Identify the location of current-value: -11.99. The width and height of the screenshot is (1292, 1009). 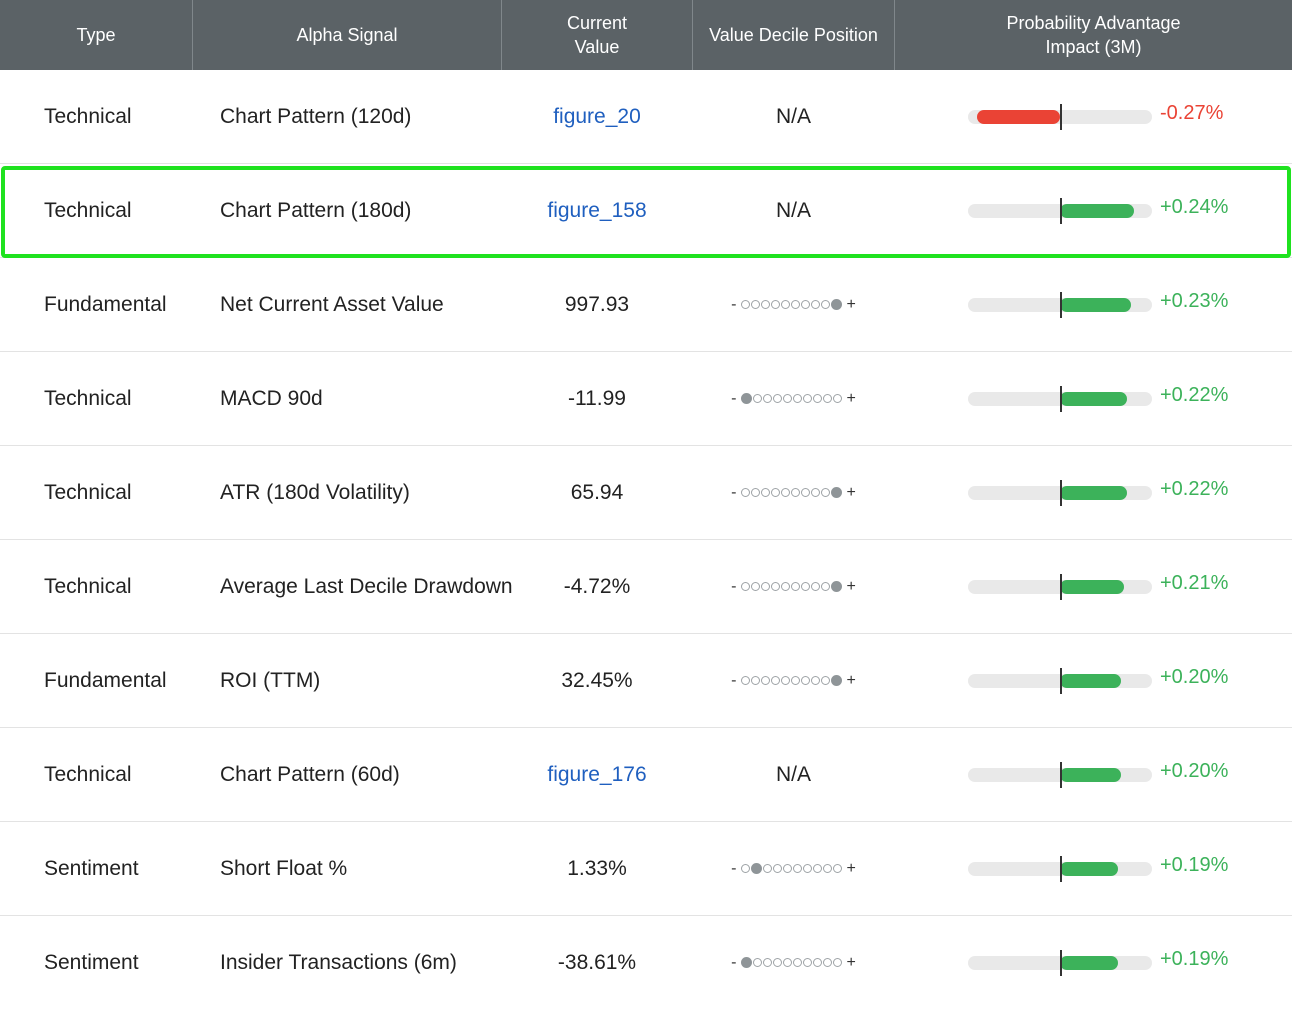
(597, 398).